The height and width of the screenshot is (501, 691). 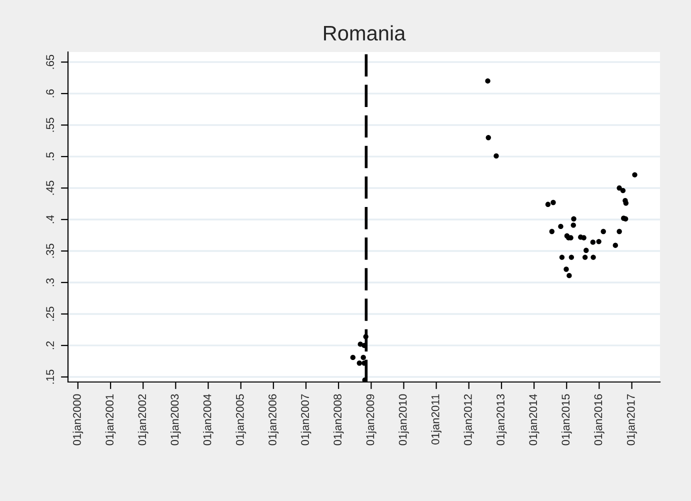 I want to click on x-tick-label: 01jan2013, so click(x=501, y=420).